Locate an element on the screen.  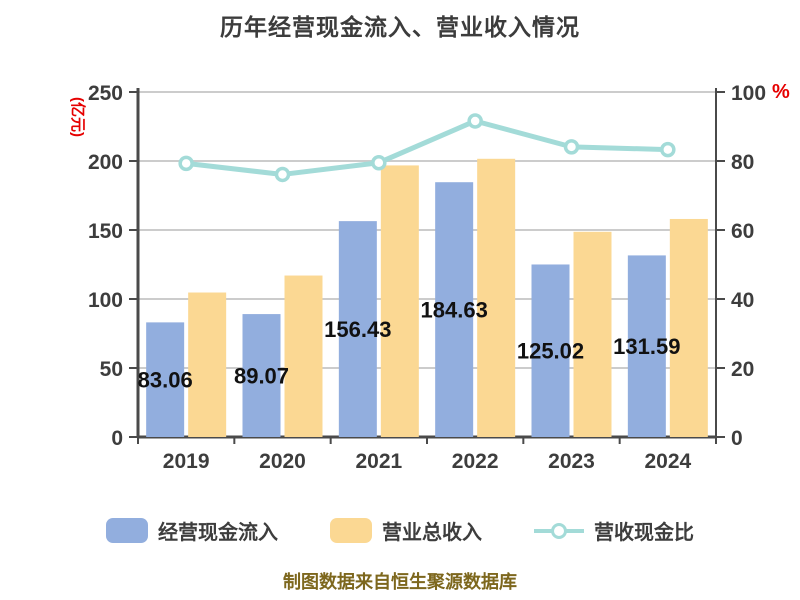
left-axis-tick-label: 250 is located at coordinates (105, 93).